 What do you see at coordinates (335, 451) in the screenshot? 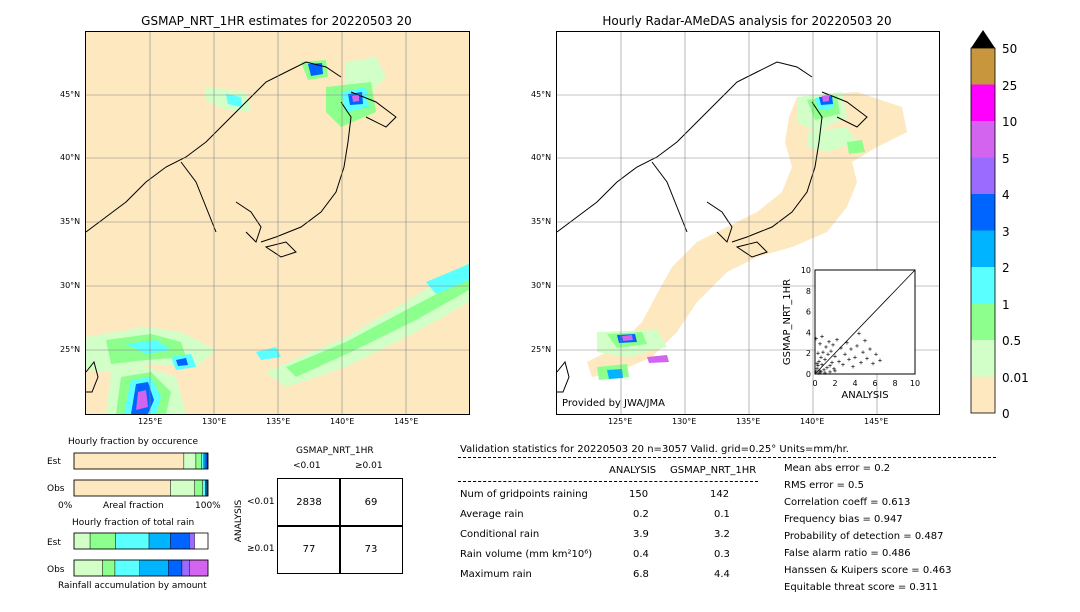
I see `contingency-title: GSMAP_NRT_1HR` at bounding box center [335, 451].